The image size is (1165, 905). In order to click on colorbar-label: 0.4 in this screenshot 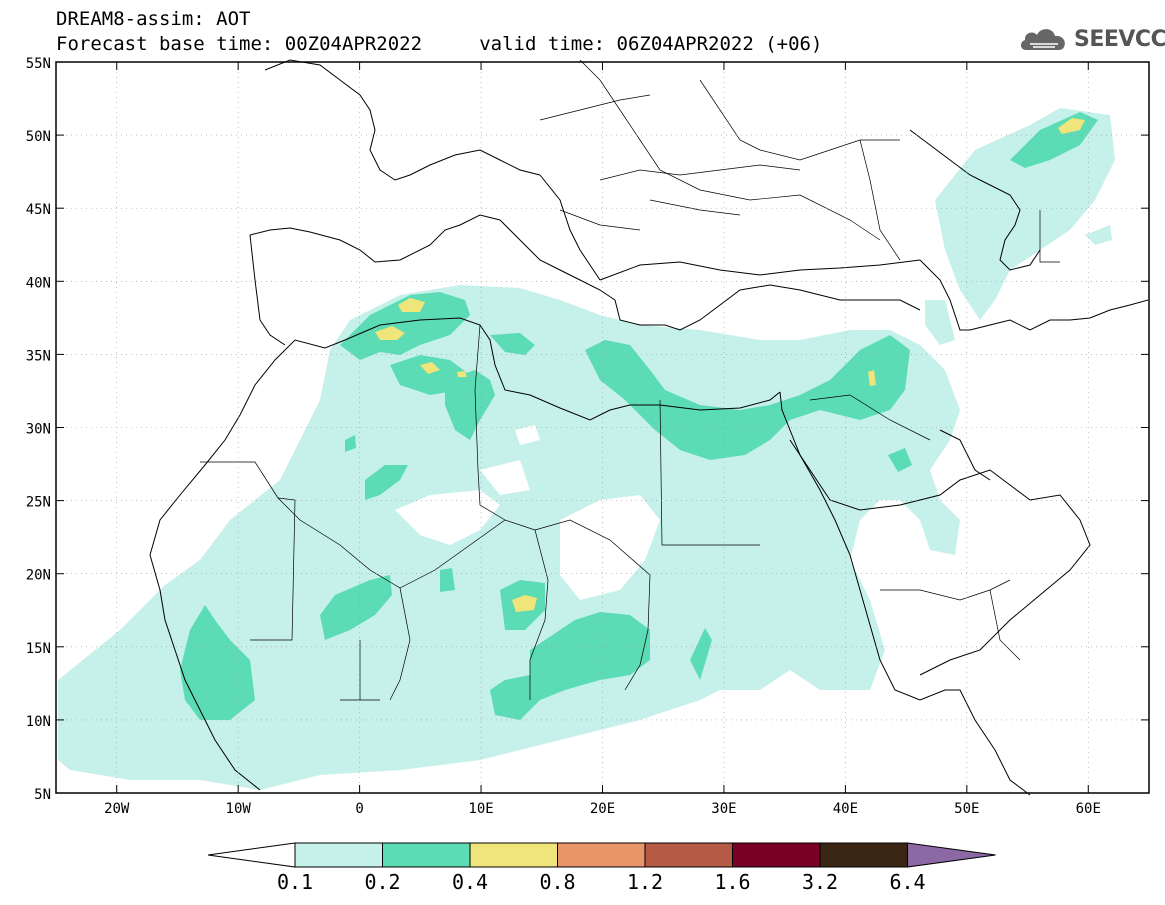, I will do `click(470, 882)`.